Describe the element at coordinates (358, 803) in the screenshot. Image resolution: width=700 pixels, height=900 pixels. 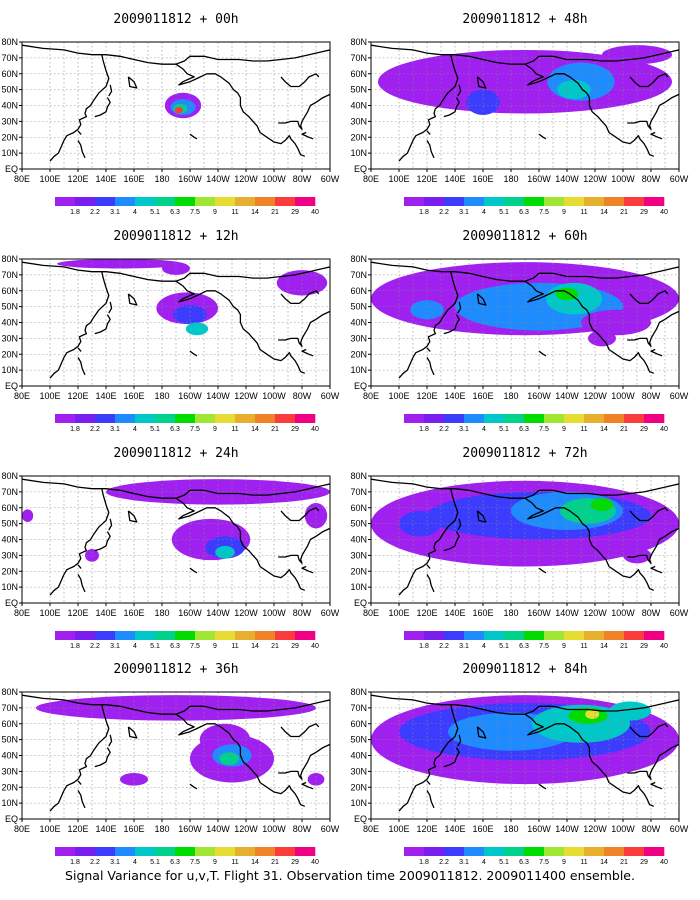
I see `y-tick-label: 10N` at that location.